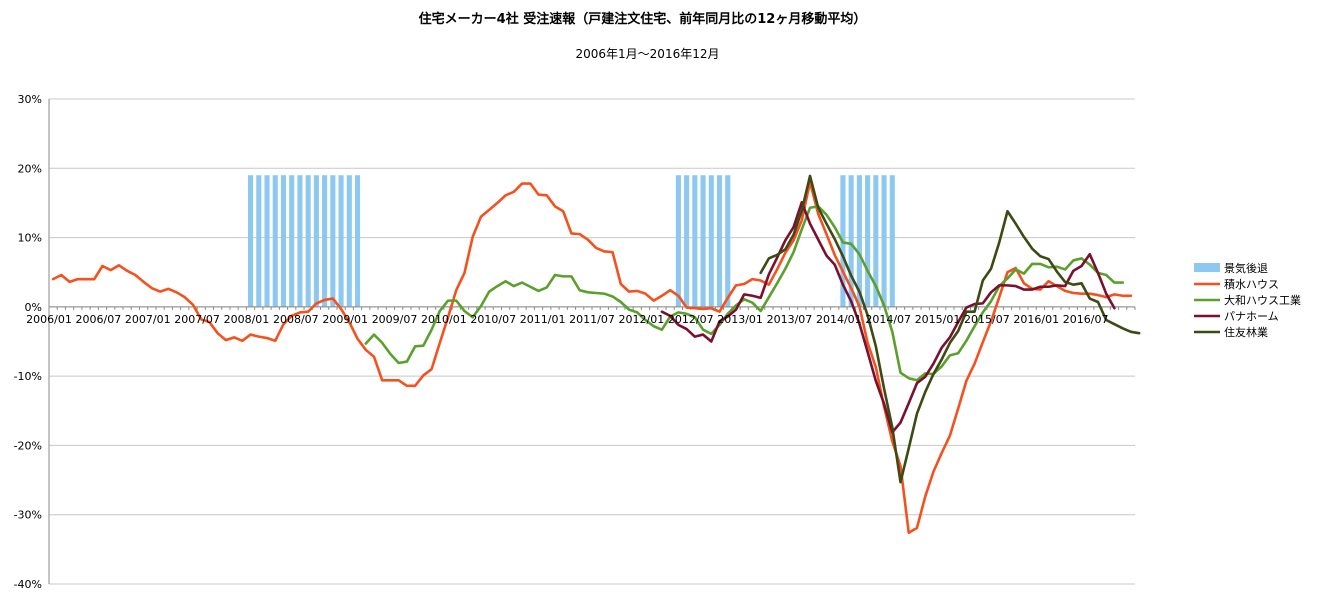  Describe the element at coordinates (28, 376) in the screenshot. I see `y-tick-label: -10%` at that location.